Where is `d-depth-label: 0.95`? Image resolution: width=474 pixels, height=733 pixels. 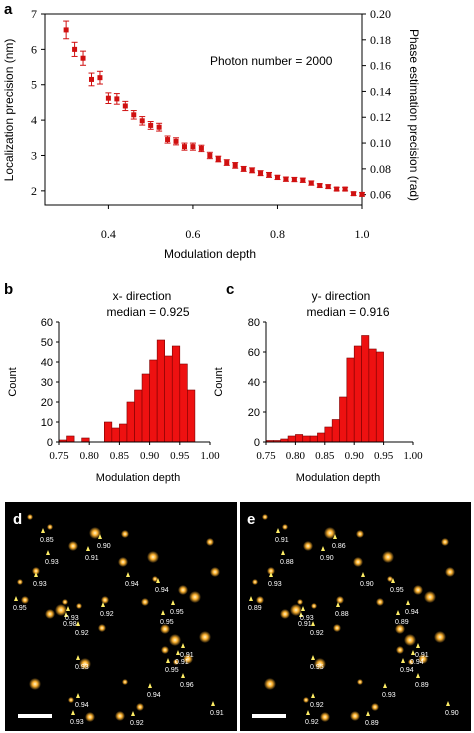 d-depth-label: 0.95 is located at coordinates (172, 670).